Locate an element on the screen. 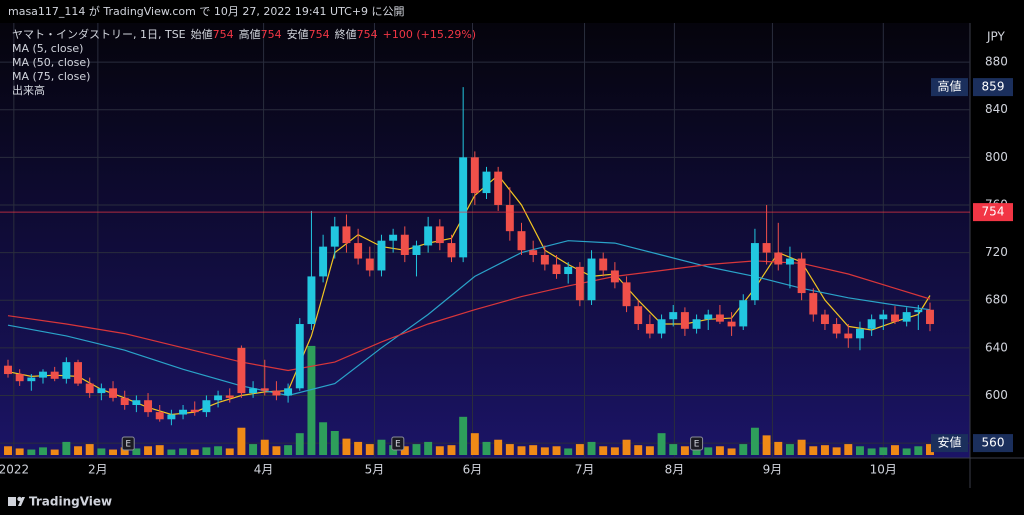  marker-name: 高値 is located at coordinates (949, 86).